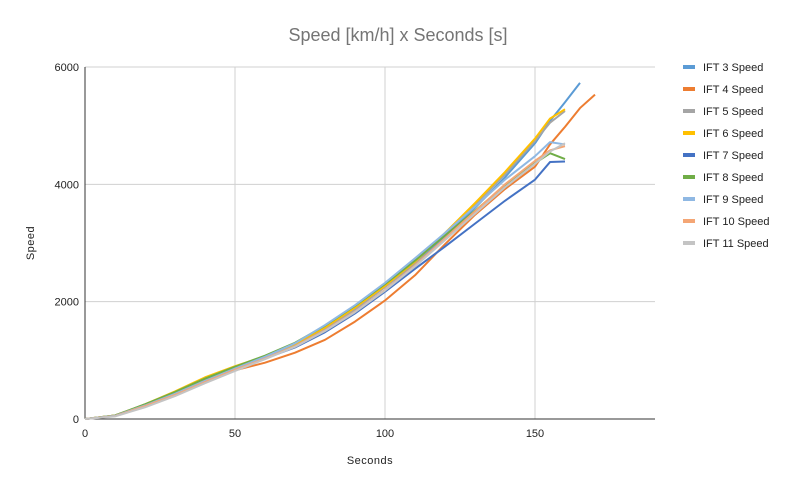 The height and width of the screenshot is (492, 796). I want to click on y-tick-label: 2000, so click(67, 303).